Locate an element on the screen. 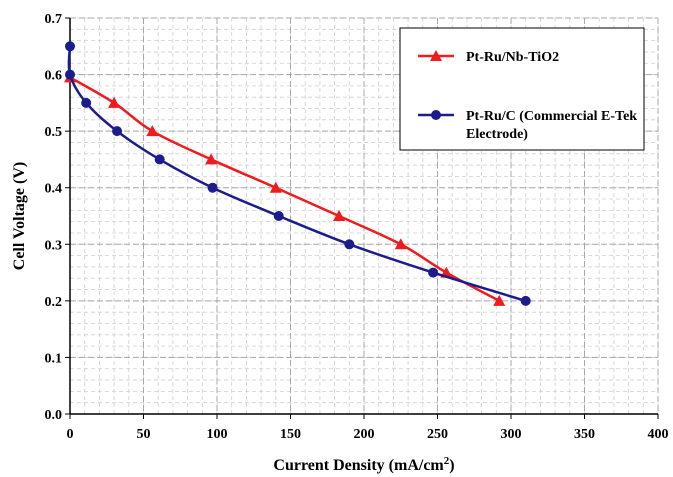 Image resolution: width=673 pixels, height=477 pixels. x-tick-label: 150 is located at coordinates (290, 434).